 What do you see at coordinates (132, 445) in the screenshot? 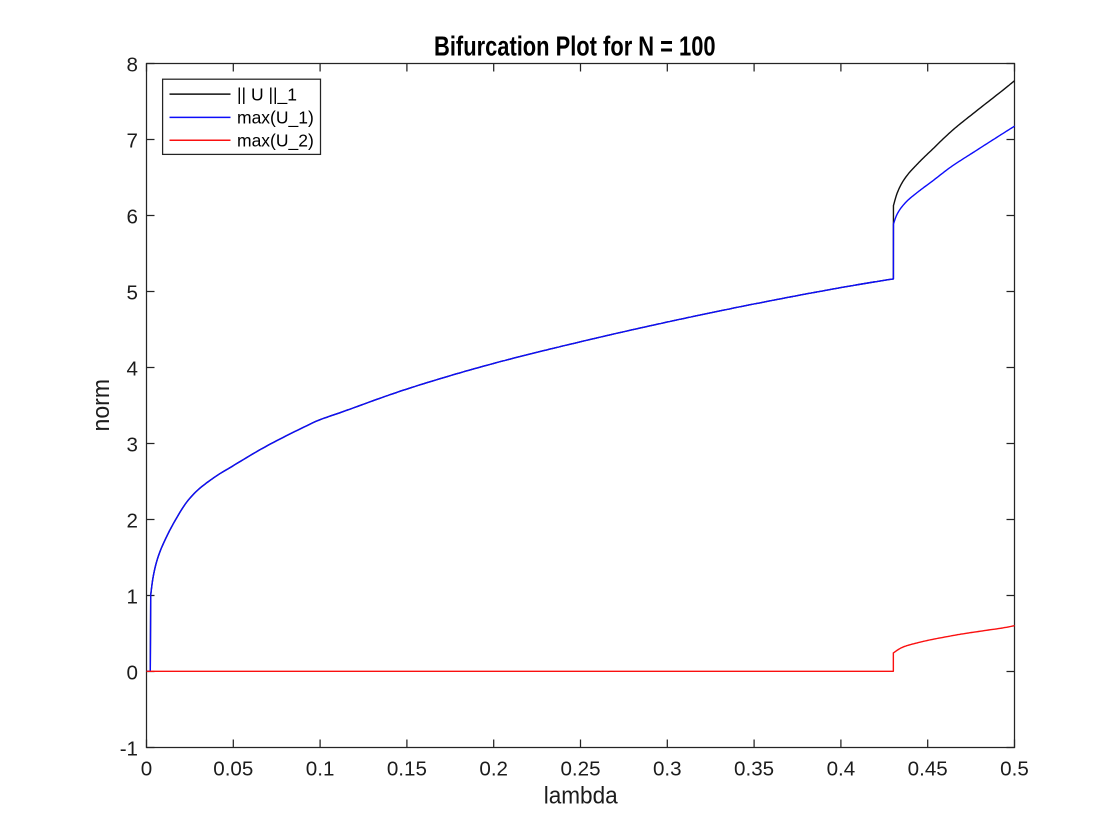
I see `svg-text: 3` at bounding box center [132, 445].